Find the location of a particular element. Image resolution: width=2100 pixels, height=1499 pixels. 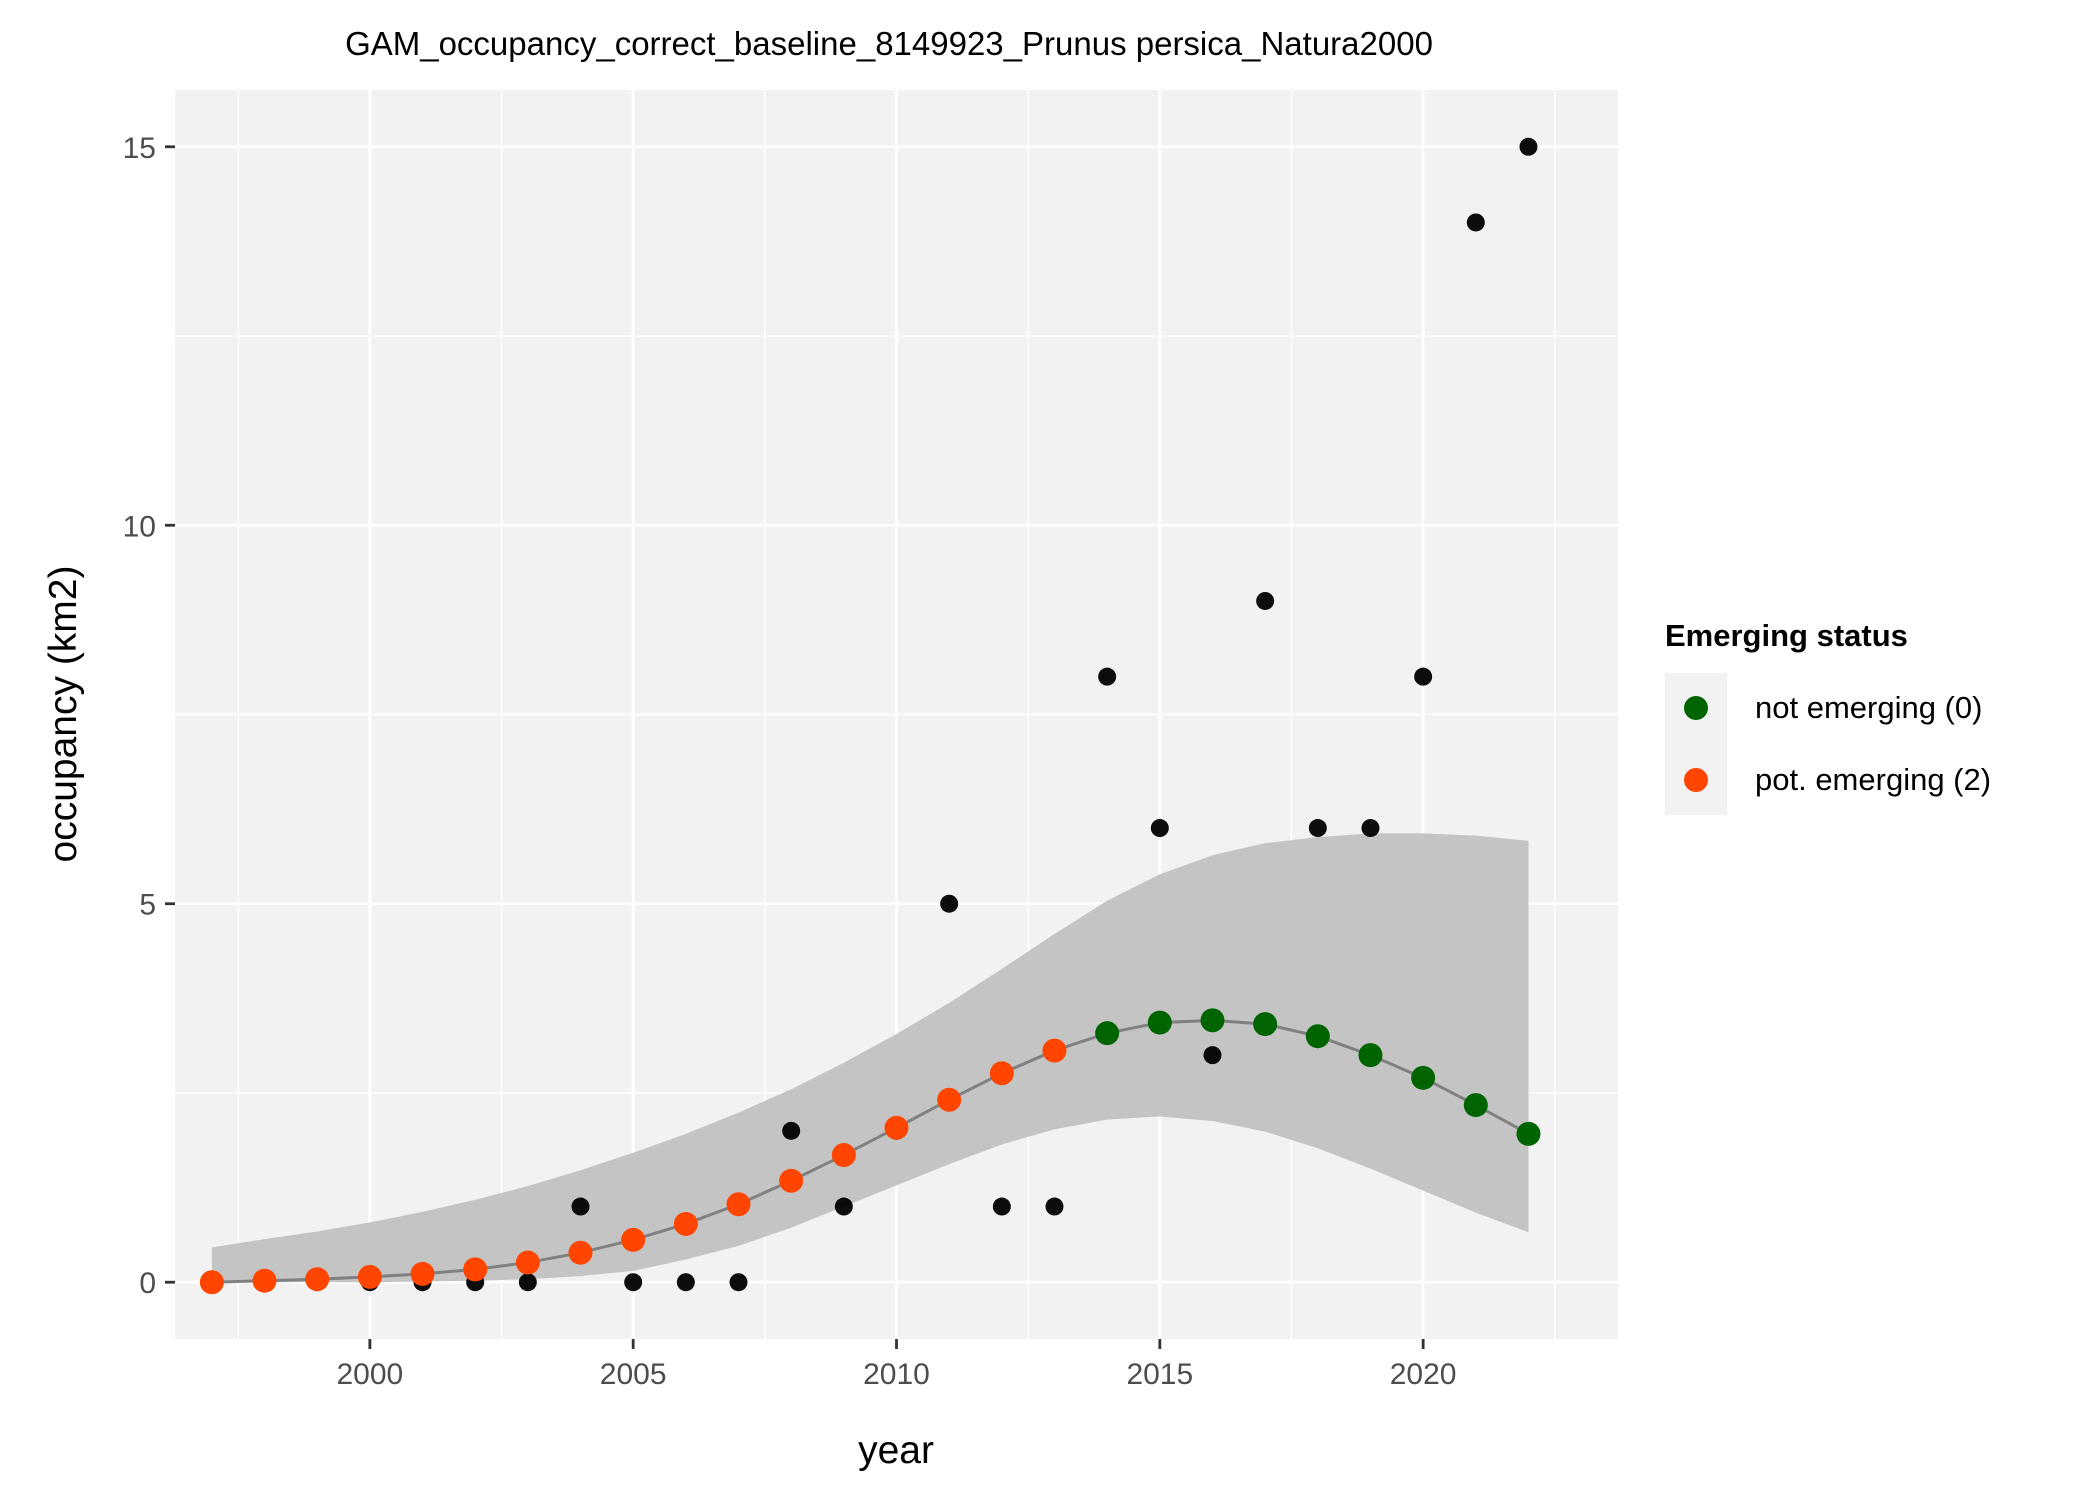

x-tick-label: 2010 is located at coordinates (896, 1374).